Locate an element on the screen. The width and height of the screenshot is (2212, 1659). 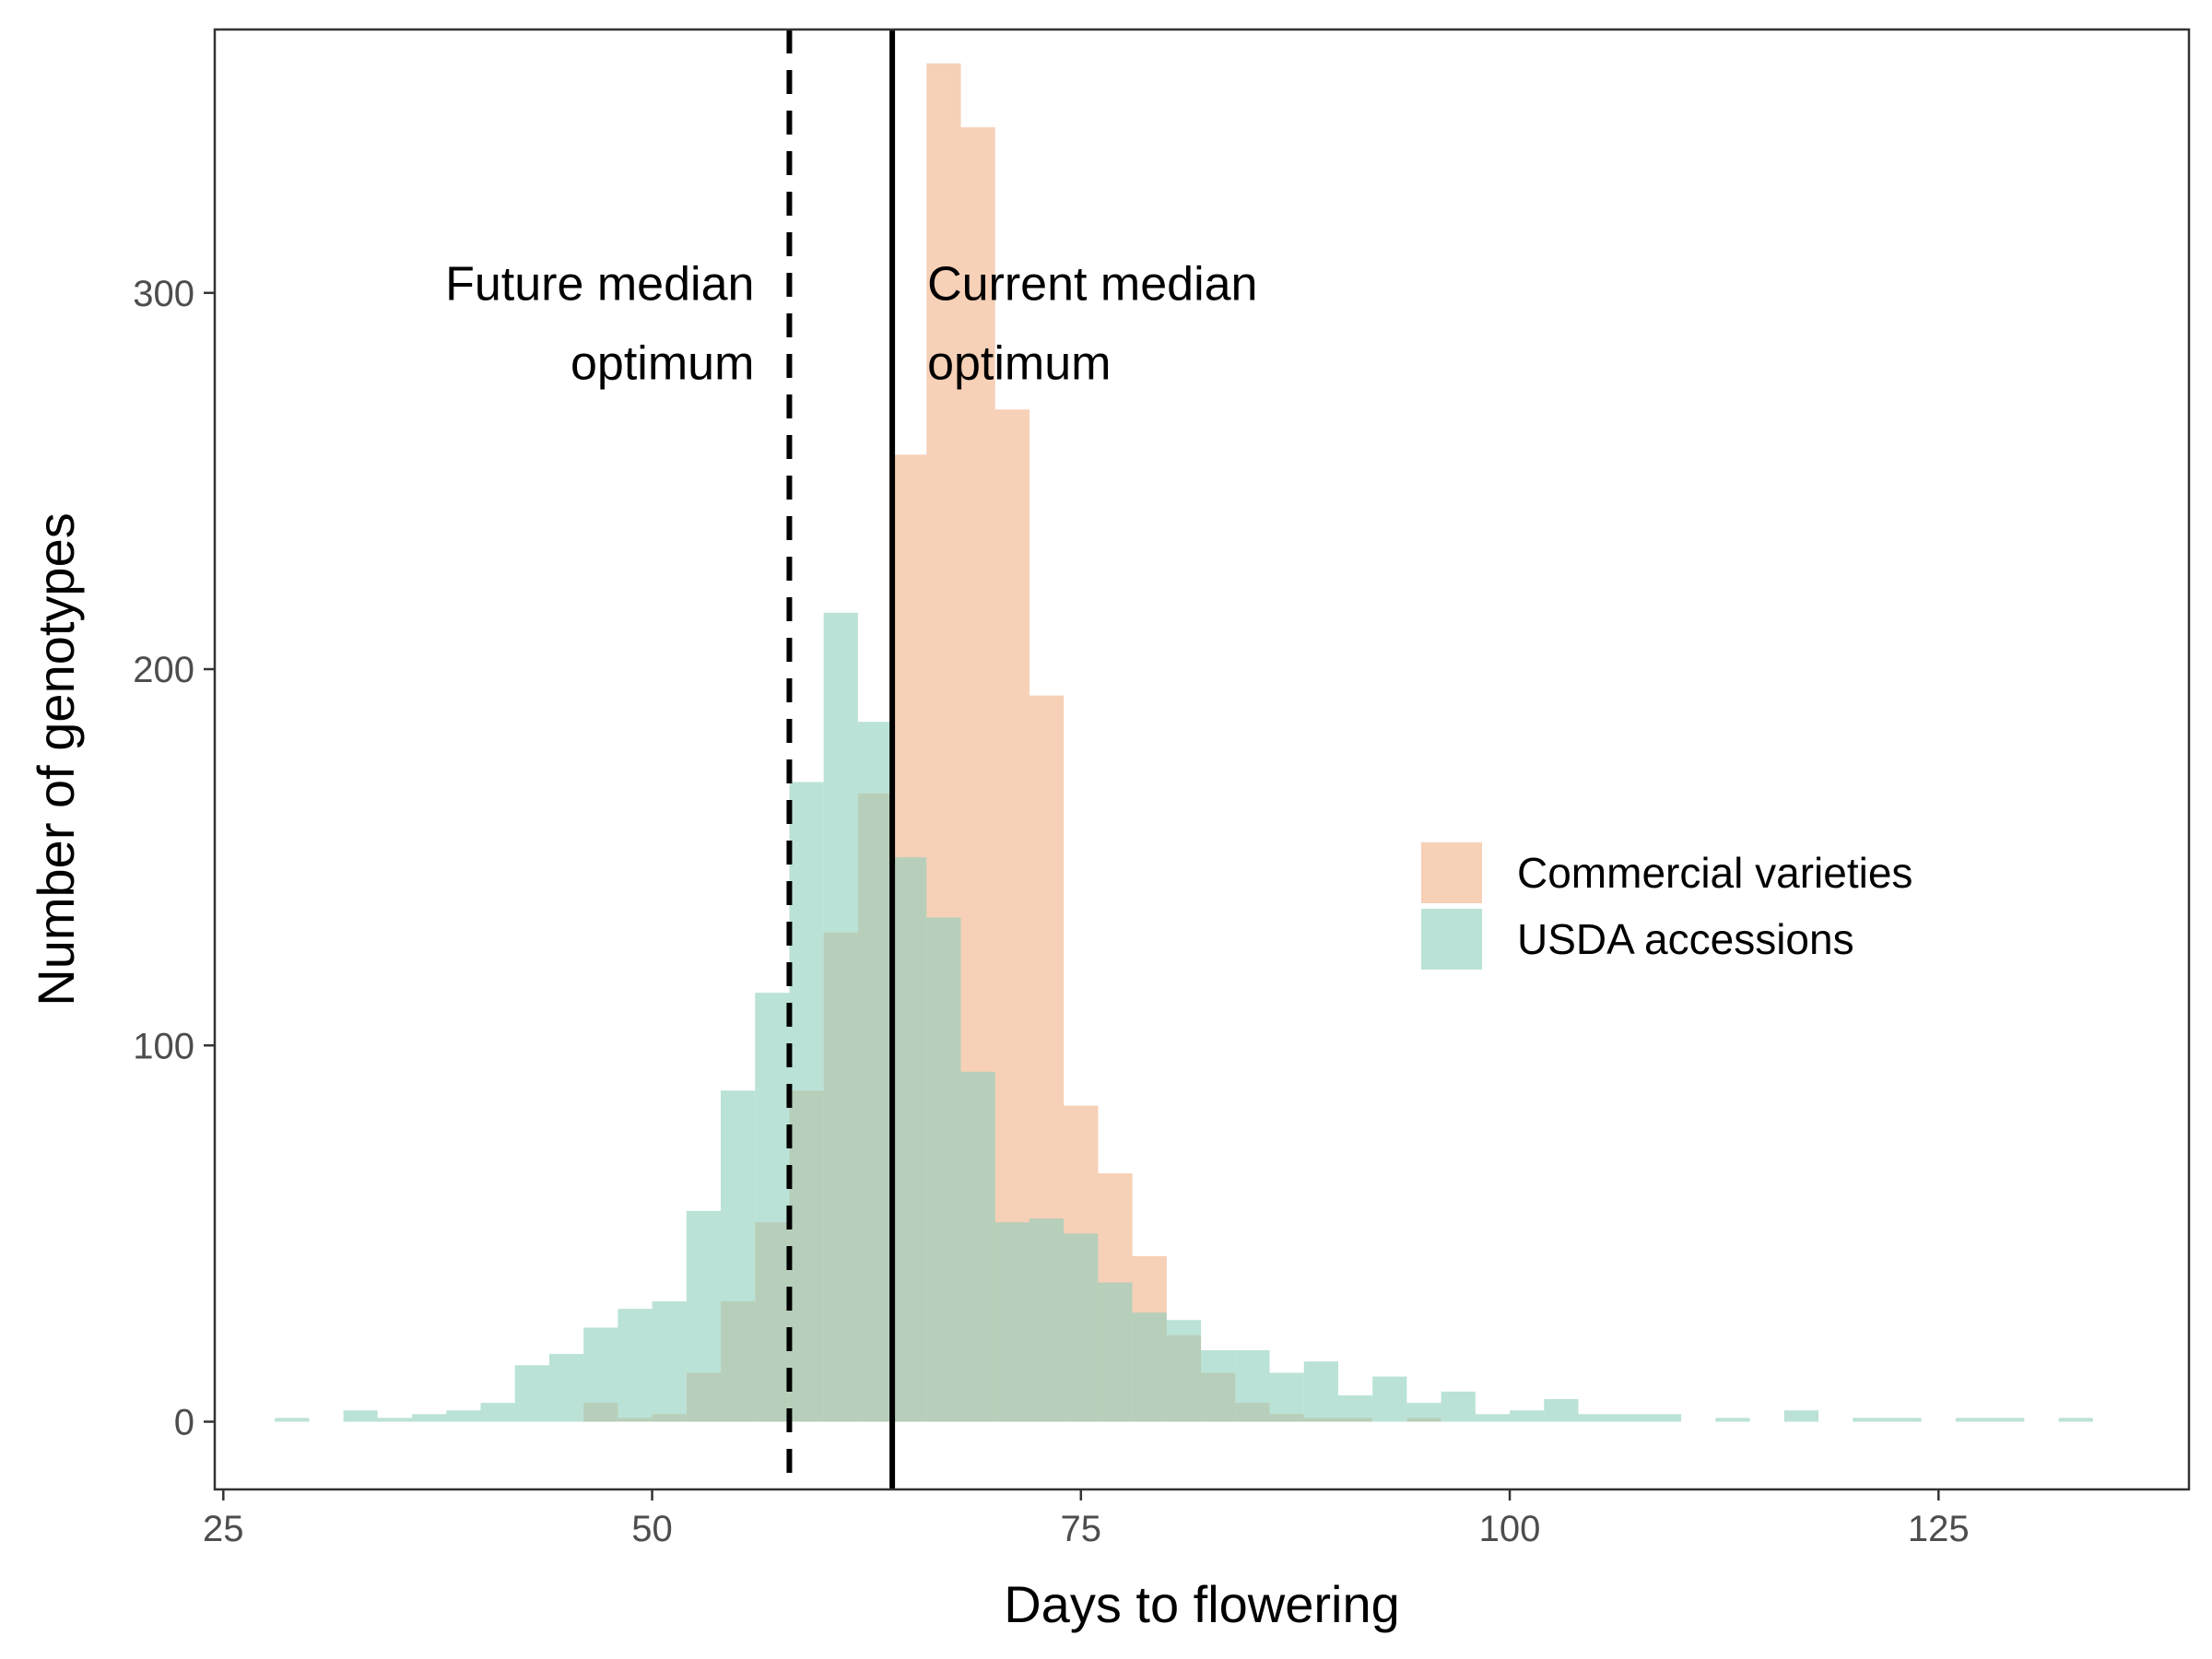
legend-key-commercial-varieties is located at coordinates (1451, 872).